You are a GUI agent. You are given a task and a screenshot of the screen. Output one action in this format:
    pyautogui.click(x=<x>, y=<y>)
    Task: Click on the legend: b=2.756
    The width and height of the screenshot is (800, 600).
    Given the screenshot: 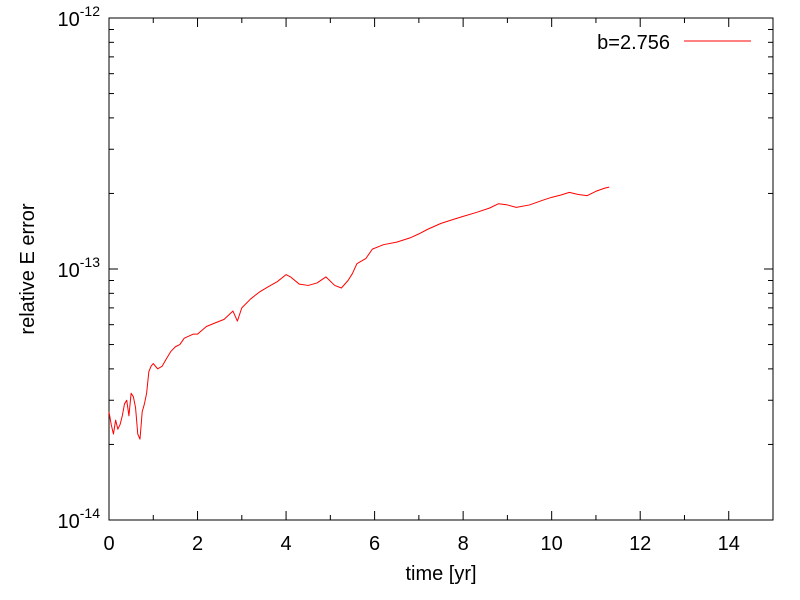 What is the action you would take?
    pyautogui.click(x=674, y=43)
    